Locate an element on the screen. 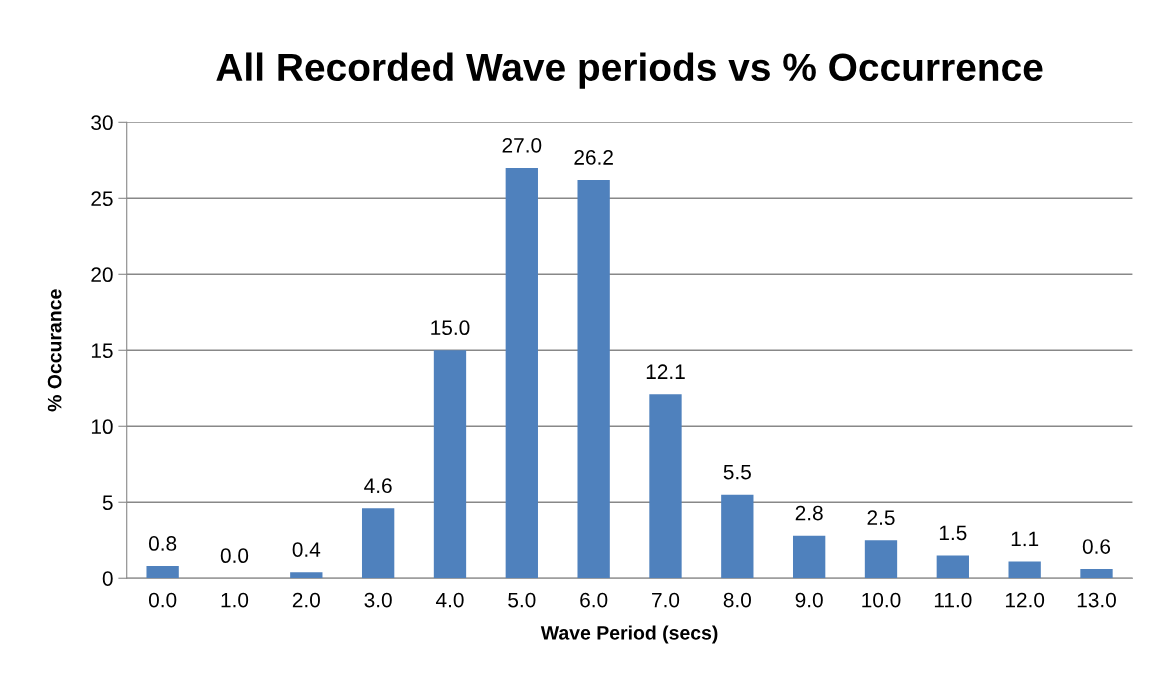 The height and width of the screenshot is (695, 1152). x-tick-label: 11.0 is located at coordinates (953, 600).